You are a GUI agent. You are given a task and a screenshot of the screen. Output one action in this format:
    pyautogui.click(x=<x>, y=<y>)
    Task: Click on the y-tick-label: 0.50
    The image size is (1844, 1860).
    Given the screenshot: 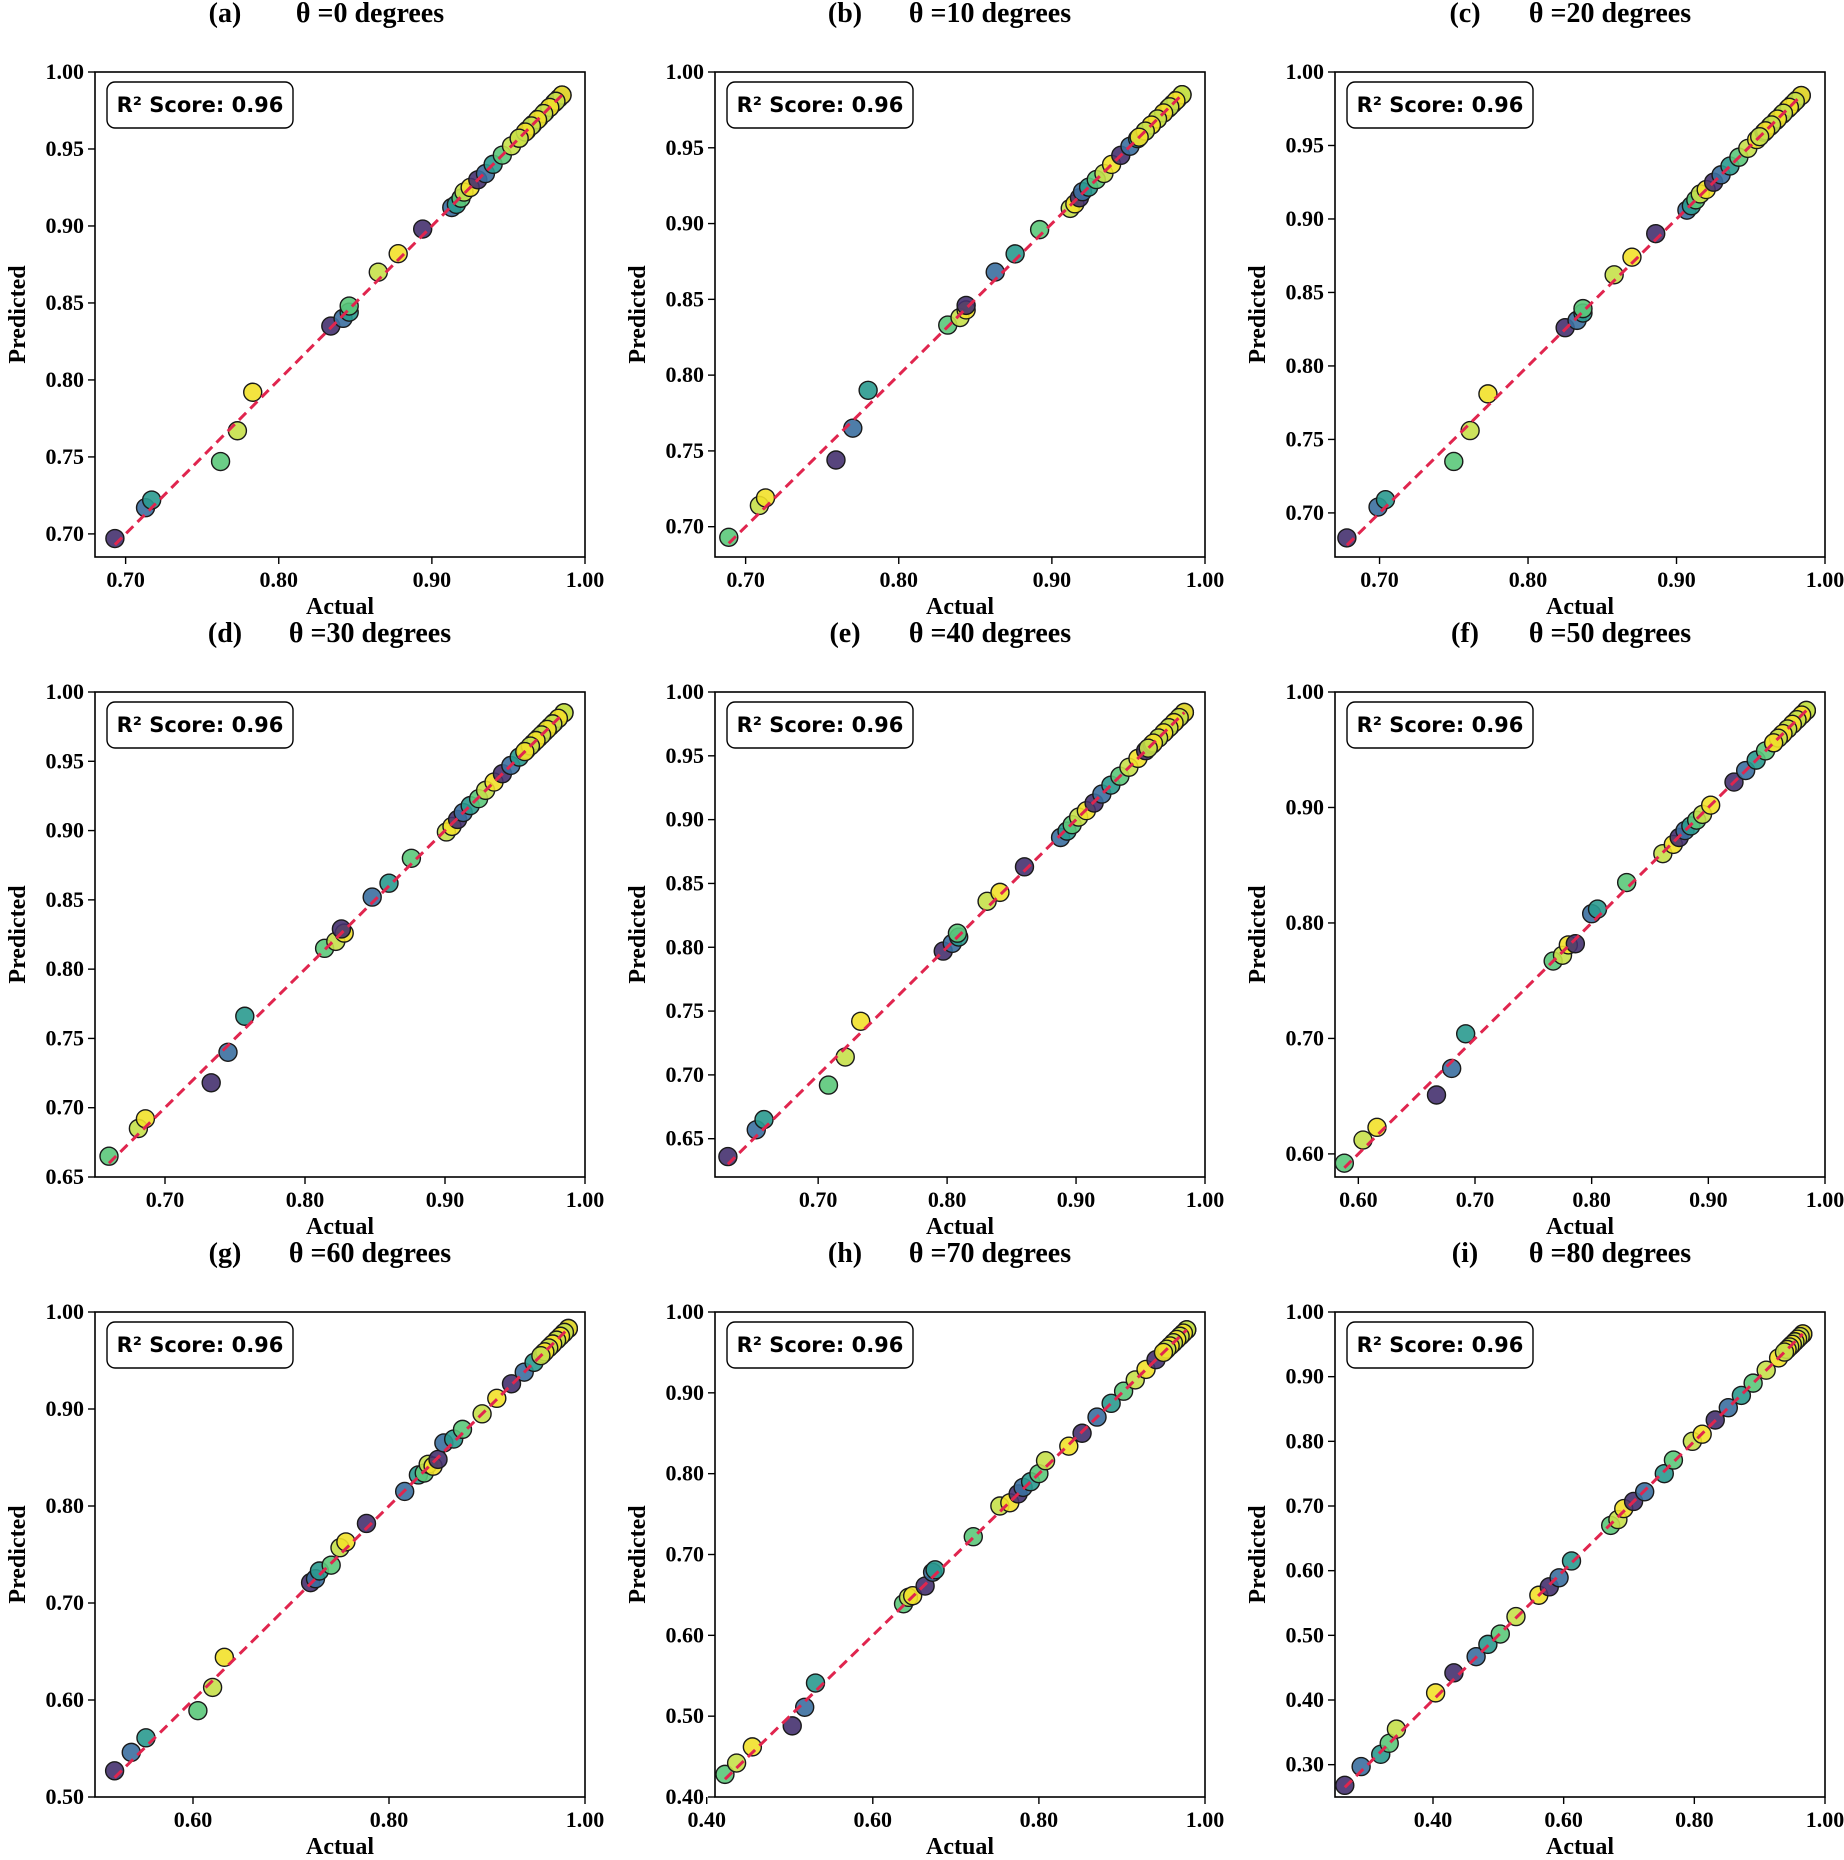 What is the action you would take?
    pyautogui.click(x=685, y=1715)
    